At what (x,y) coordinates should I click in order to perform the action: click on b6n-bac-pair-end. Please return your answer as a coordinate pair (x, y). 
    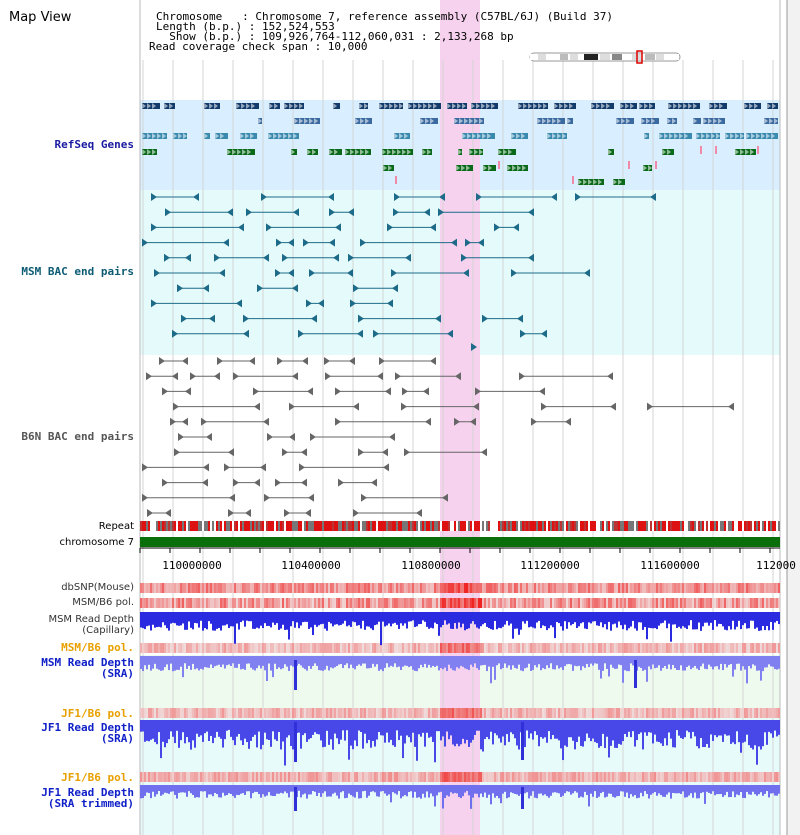
    Looking at the image, I should click on (175, 376).